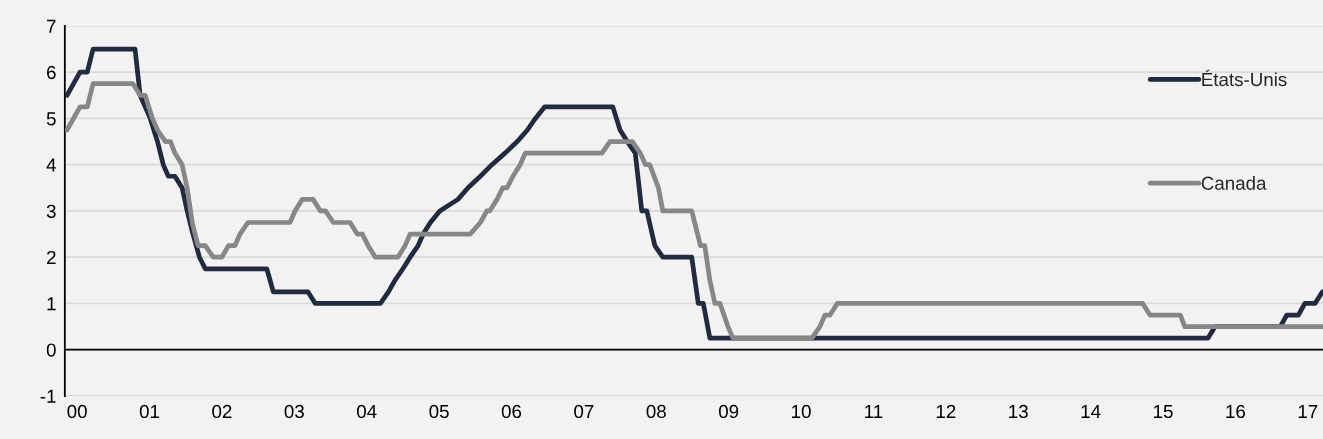  What do you see at coordinates (51, 350) in the screenshot?
I see `y-tick-label: 0` at bounding box center [51, 350].